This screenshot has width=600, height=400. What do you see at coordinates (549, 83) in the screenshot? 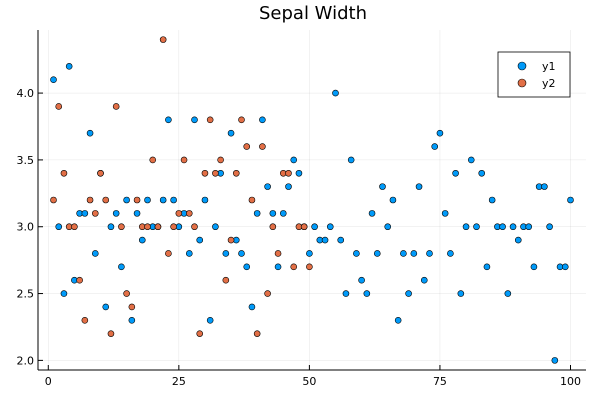
I see `legend-label-y2: y2` at bounding box center [549, 83].